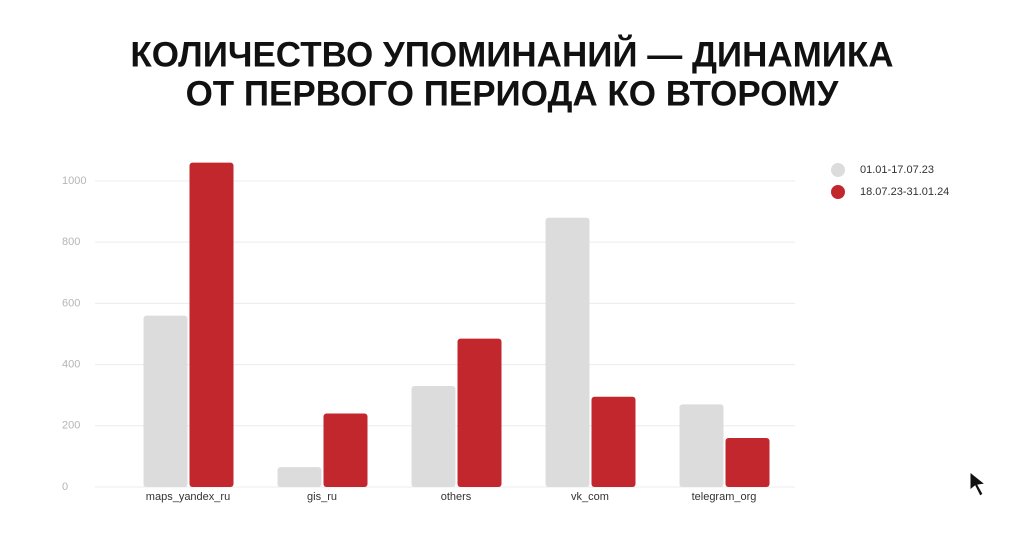  What do you see at coordinates (74, 181) in the screenshot?
I see `y-tick-label: 1000` at bounding box center [74, 181].